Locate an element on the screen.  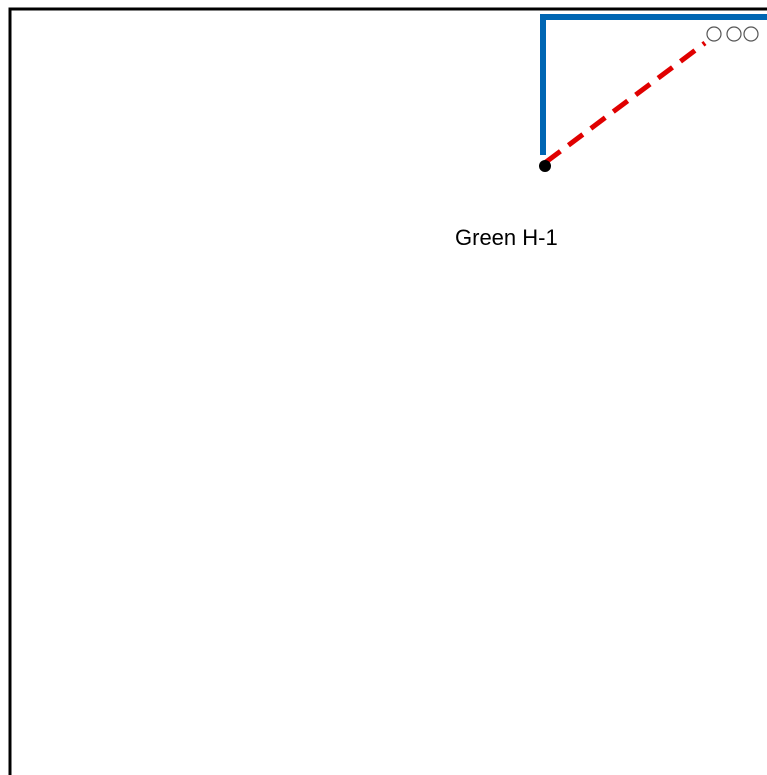
blue-route-line is located at coordinates (653, 84).